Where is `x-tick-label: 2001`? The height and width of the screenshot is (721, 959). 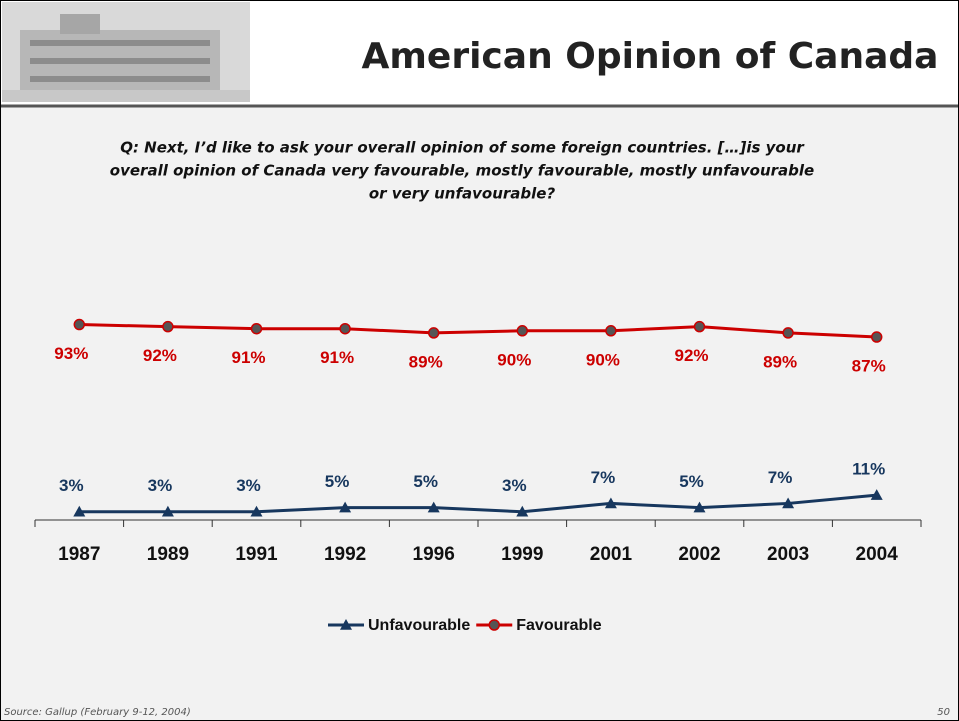
x-tick-label: 2001 is located at coordinates (611, 554).